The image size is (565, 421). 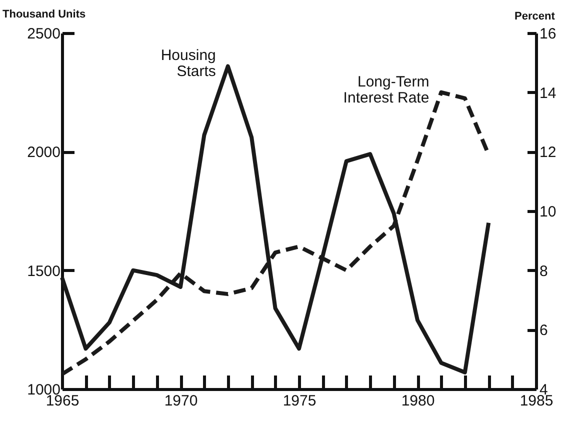 What do you see at coordinates (548, 212) in the screenshot?
I see `y2-tick-label: 10` at bounding box center [548, 212].